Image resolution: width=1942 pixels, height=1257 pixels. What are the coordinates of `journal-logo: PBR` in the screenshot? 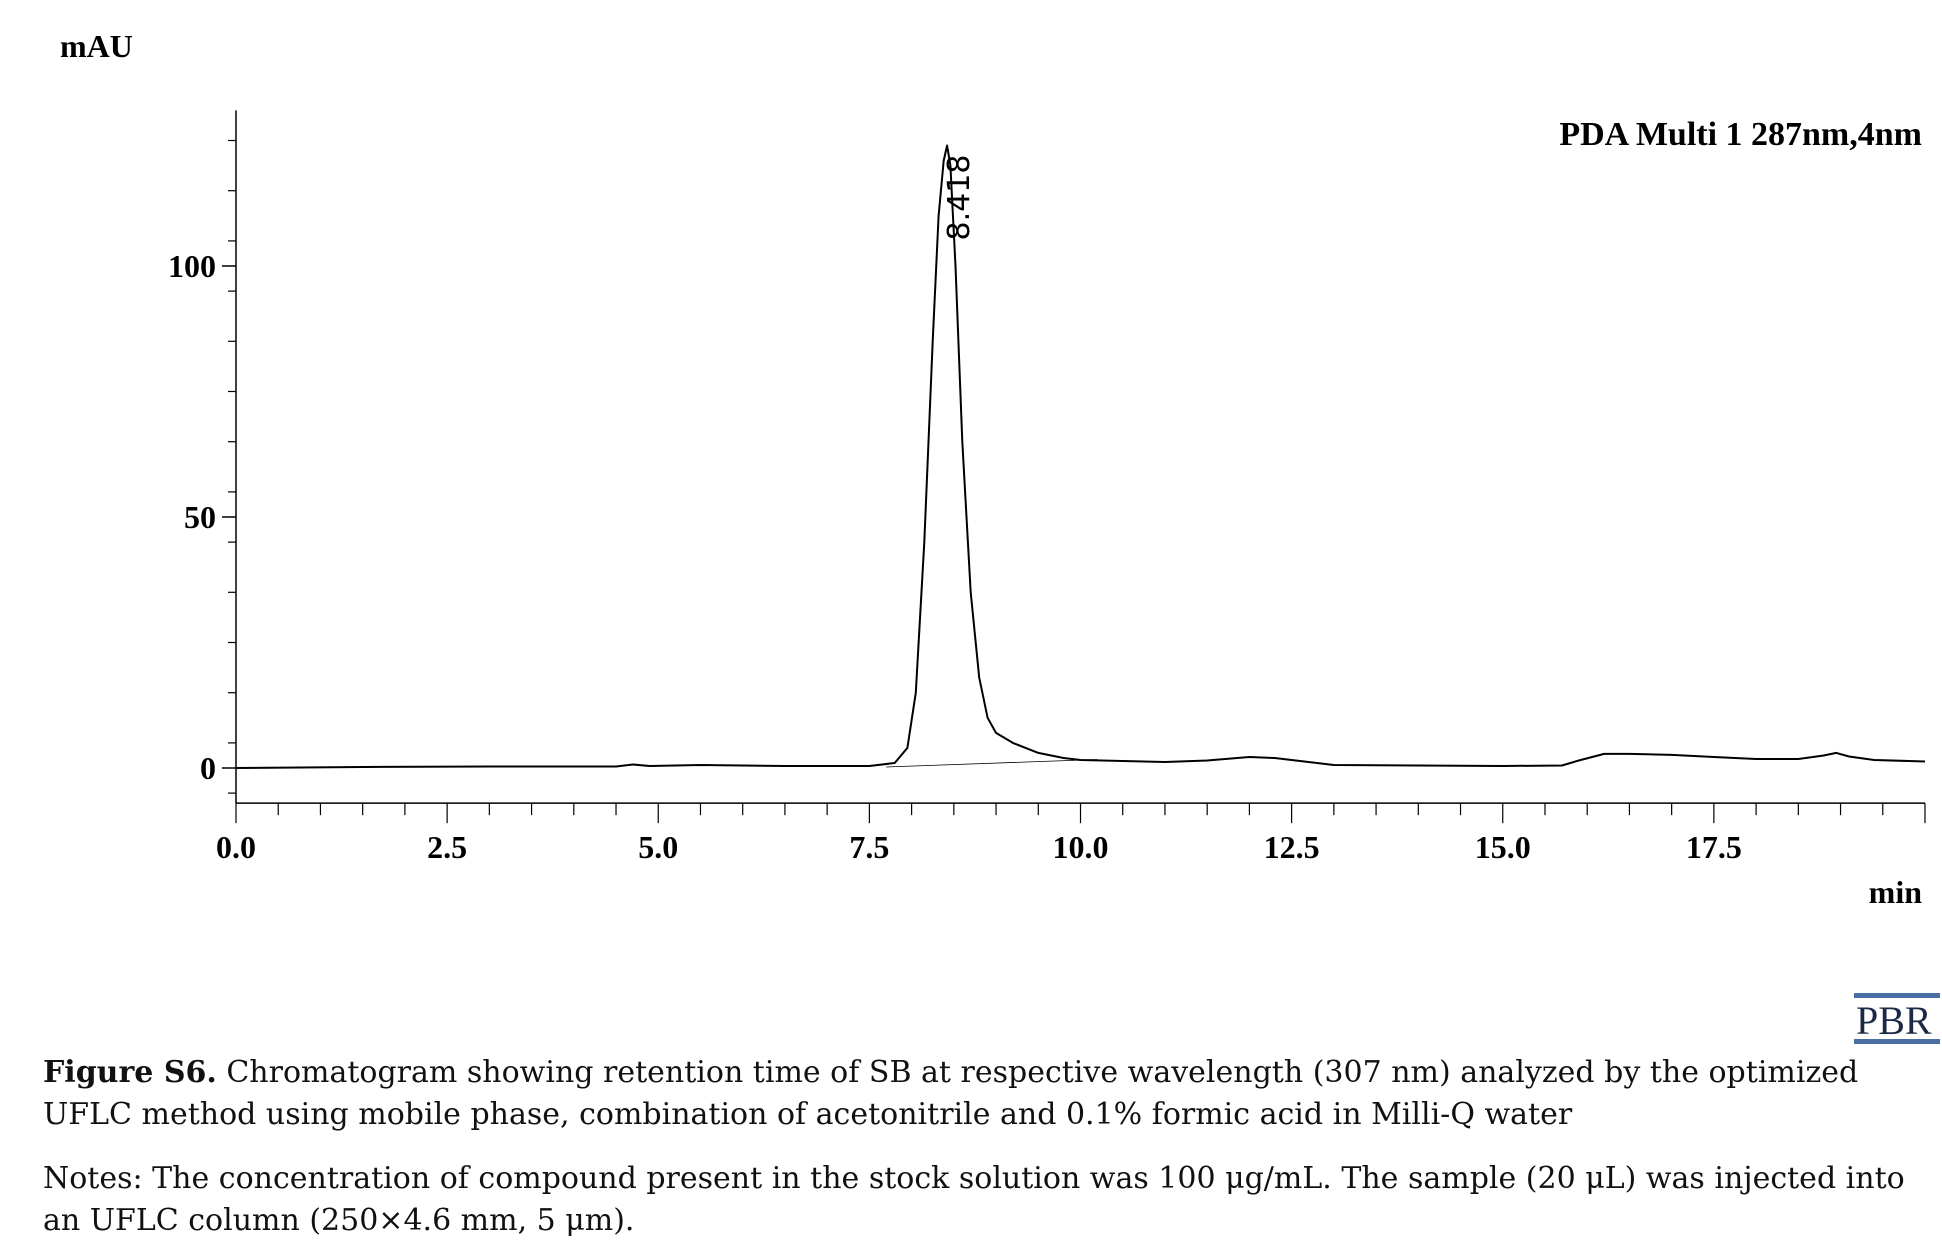 It's located at (1897, 1019).